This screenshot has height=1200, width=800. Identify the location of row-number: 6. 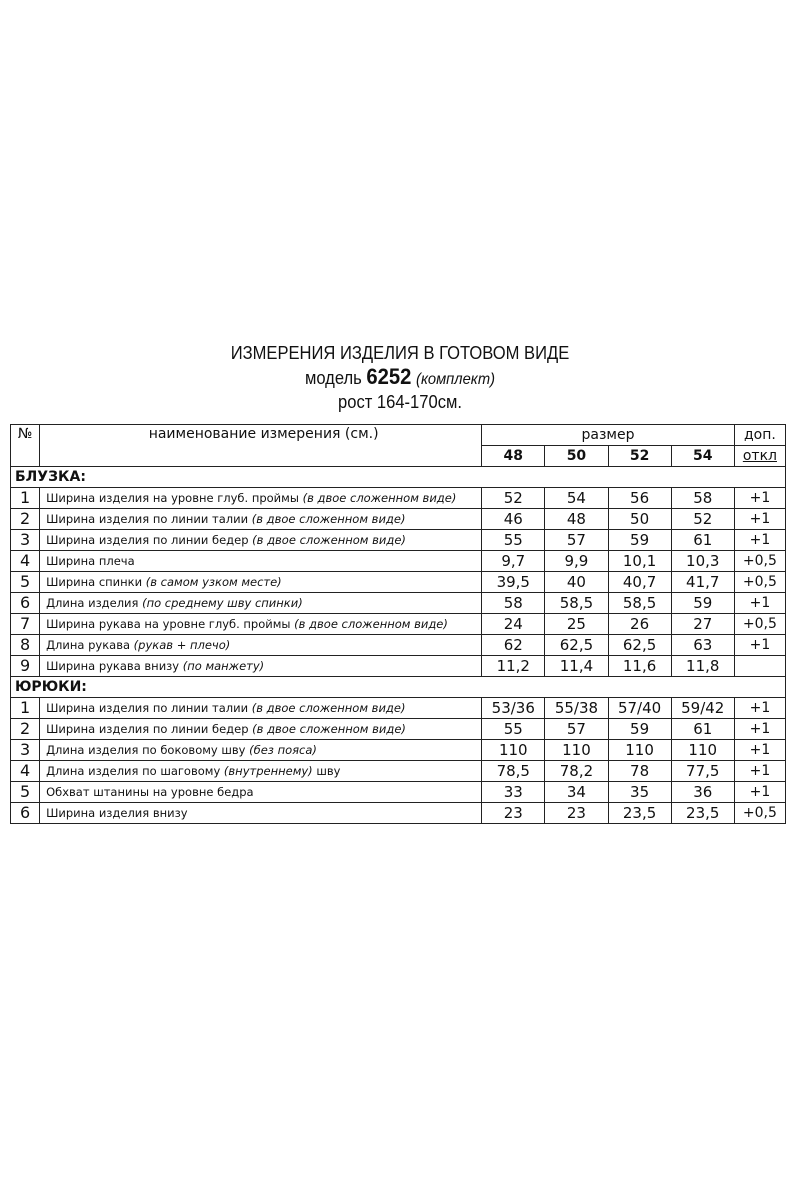
(25, 603).